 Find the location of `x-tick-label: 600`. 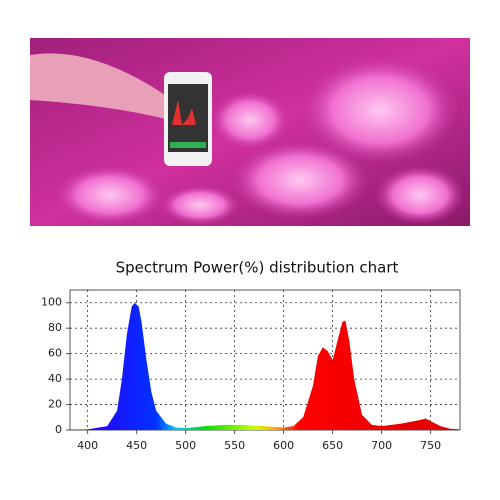

x-tick-label: 600 is located at coordinates (283, 445).